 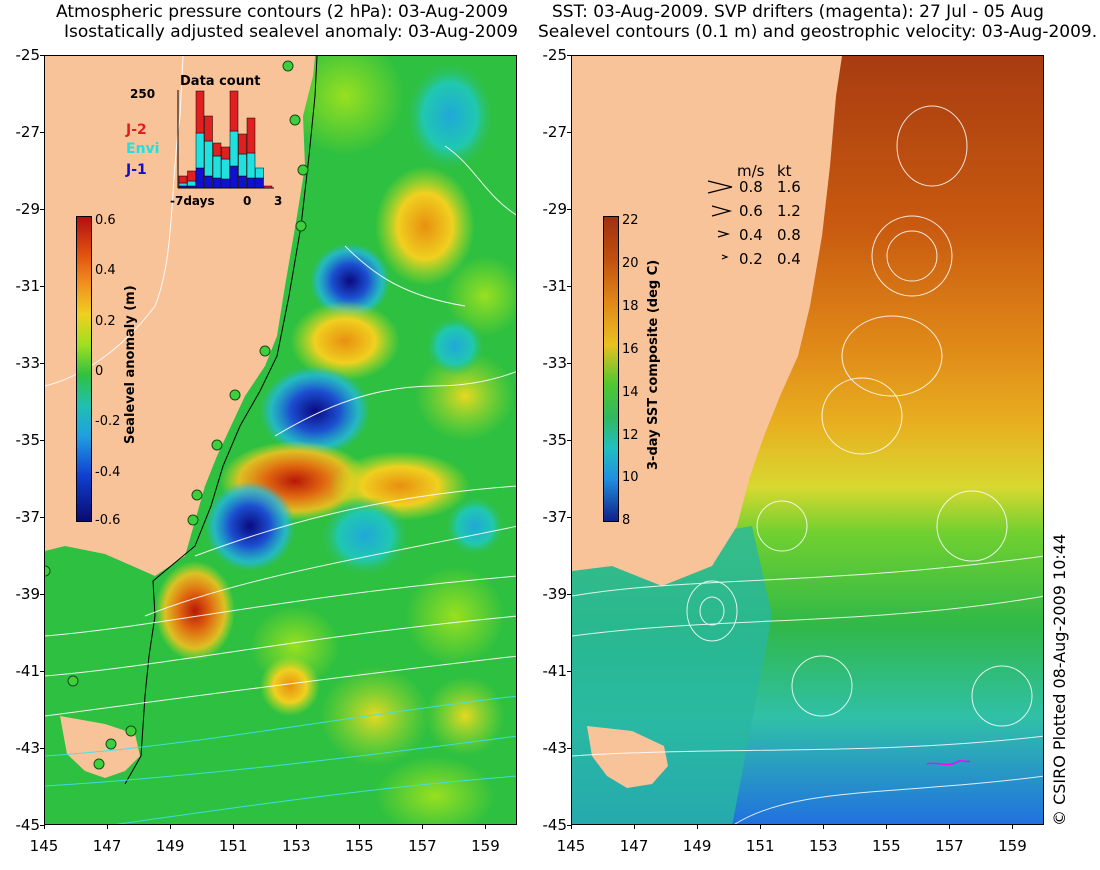 I want to click on right-cb-tick: 12, so click(x=630, y=435).